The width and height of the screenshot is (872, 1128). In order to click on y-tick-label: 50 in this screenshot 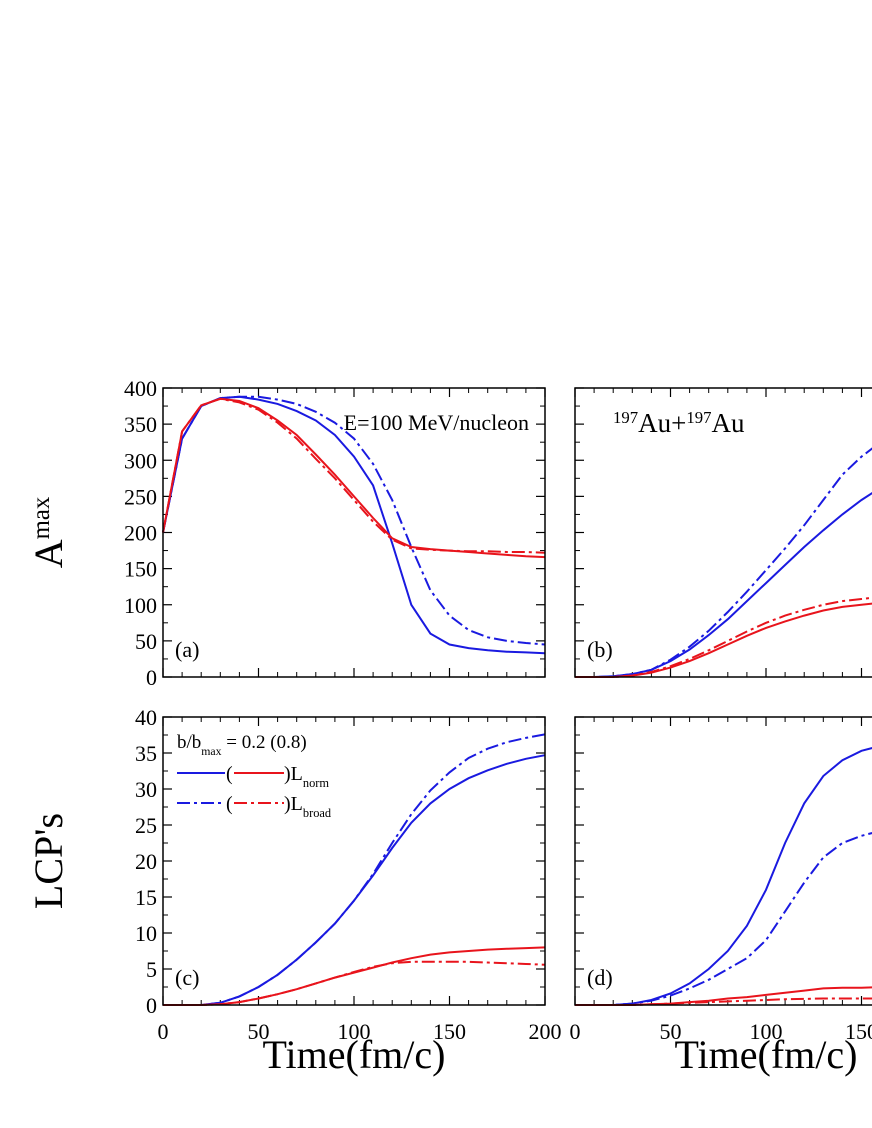, I will do `click(146, 641)`.